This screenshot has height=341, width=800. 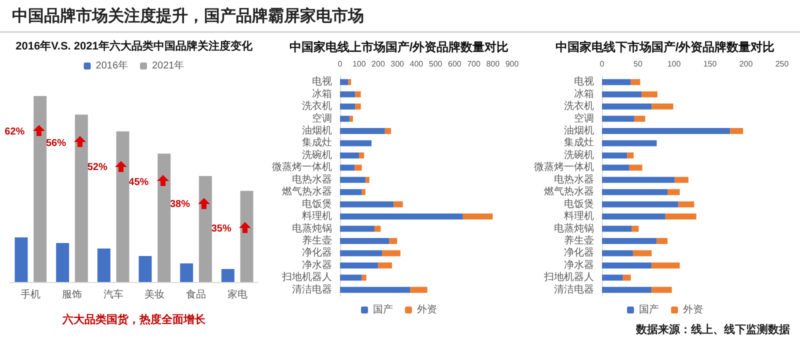 I want to click on y-tick-label: 净化器, so click(x=317, y=252).